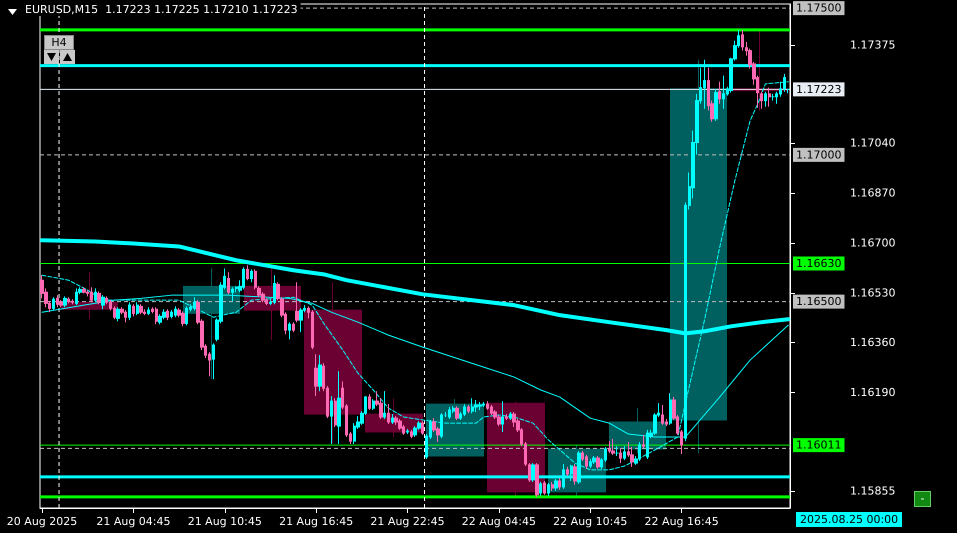 This screenshot has width=957, height=533. What do you see at coordinates (59, 42) in the screenshot?
I see `annotation: H4` at bounding box center [59, 42].